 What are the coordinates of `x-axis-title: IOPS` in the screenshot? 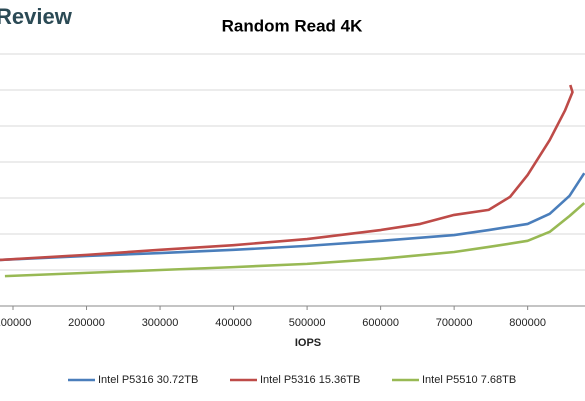 It's located at (308, 343).